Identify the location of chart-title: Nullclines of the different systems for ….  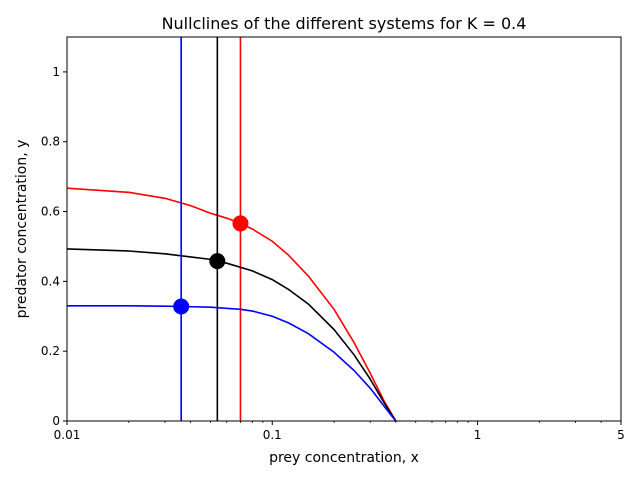
(344, 23).